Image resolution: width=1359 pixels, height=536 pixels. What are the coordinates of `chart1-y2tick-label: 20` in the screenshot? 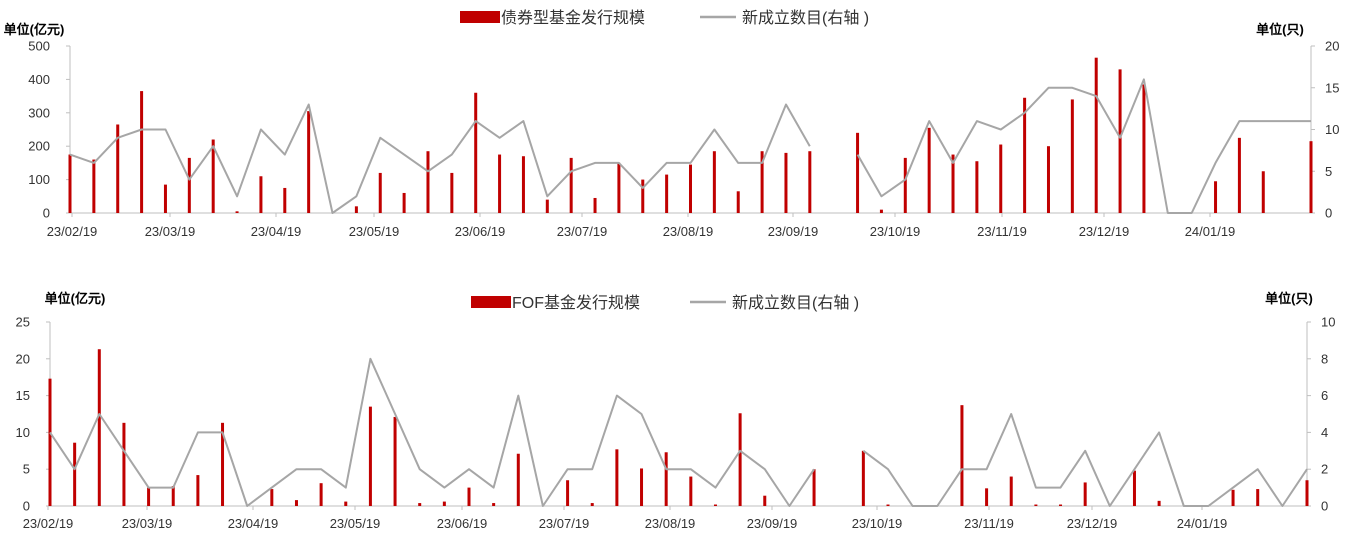 It's located at (1332, 46).